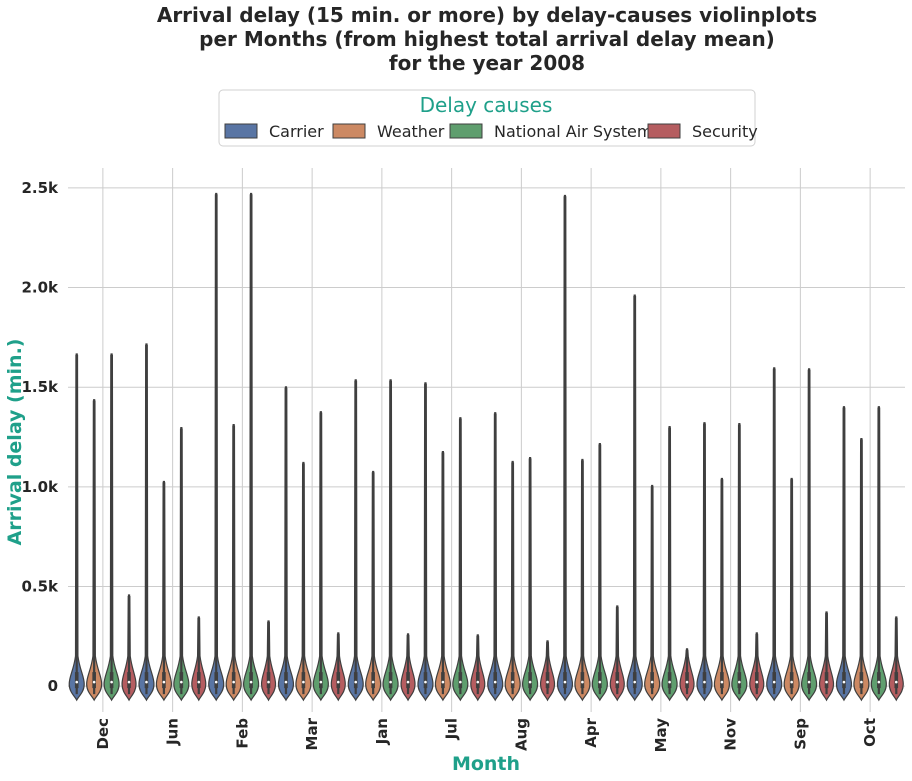 The image size is (912, 781). Describe the element at coordinates (591, 732) in the screenshot. I see `x-tick-label: Apr` at that location.